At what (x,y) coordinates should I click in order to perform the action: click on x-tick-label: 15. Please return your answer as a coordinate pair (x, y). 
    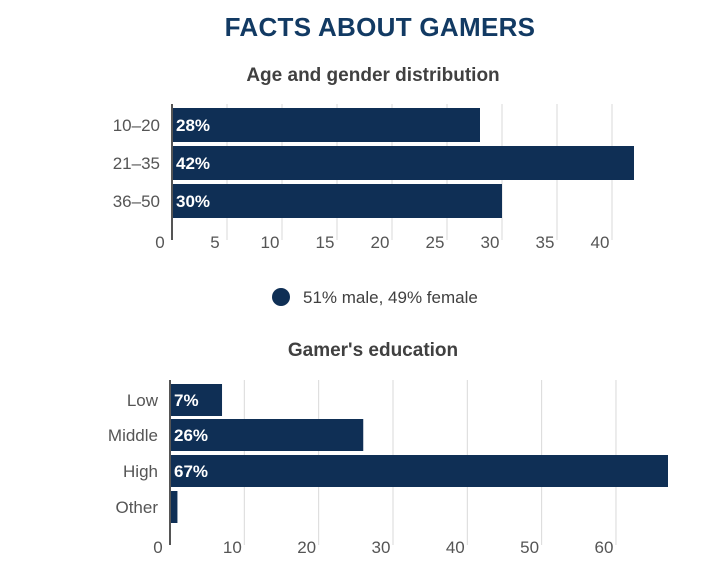
    Looking at the image, I should click on (325, 242).